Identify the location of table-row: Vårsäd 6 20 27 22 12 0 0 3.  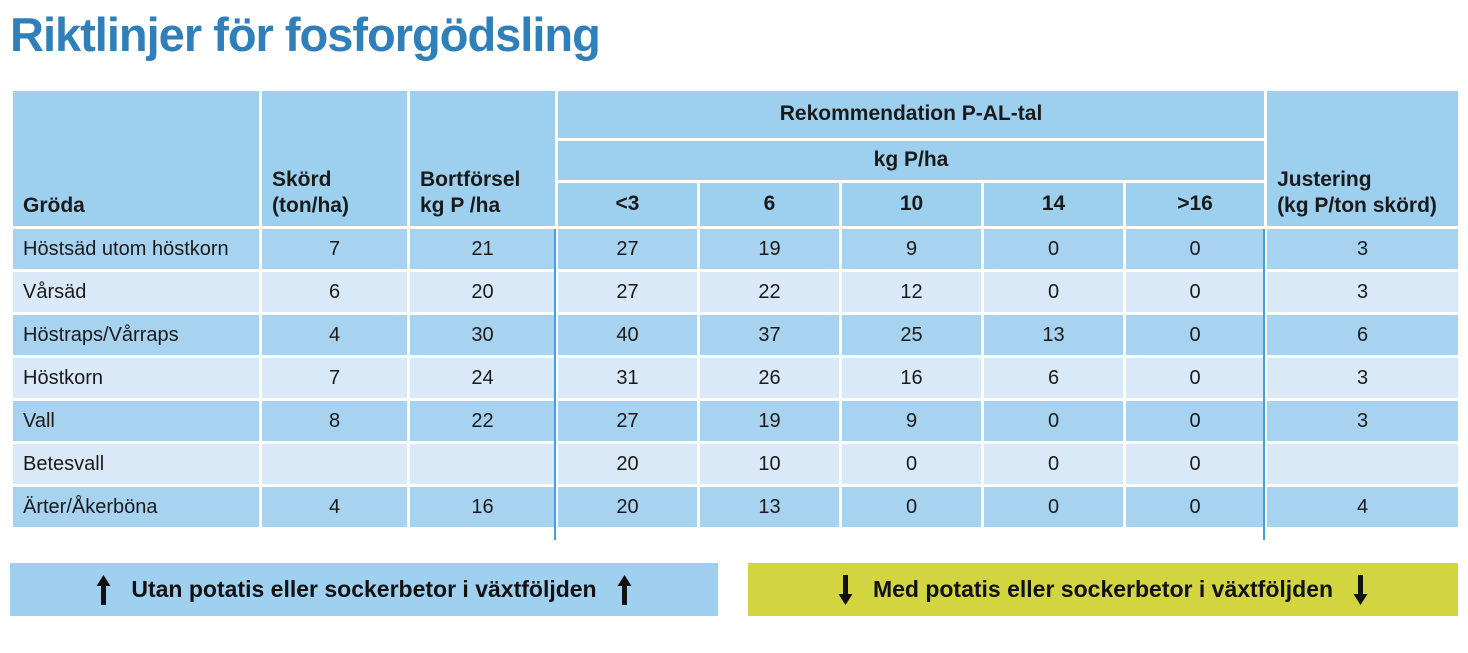
(736, 292).